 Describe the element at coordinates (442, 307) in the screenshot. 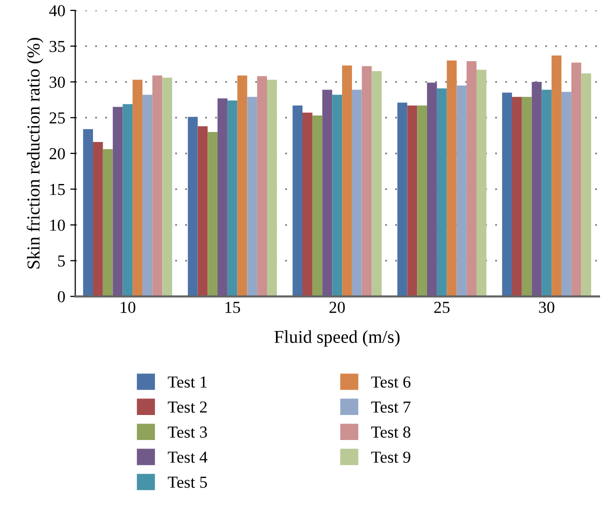

I see `x-tick-label: 25` at that location.